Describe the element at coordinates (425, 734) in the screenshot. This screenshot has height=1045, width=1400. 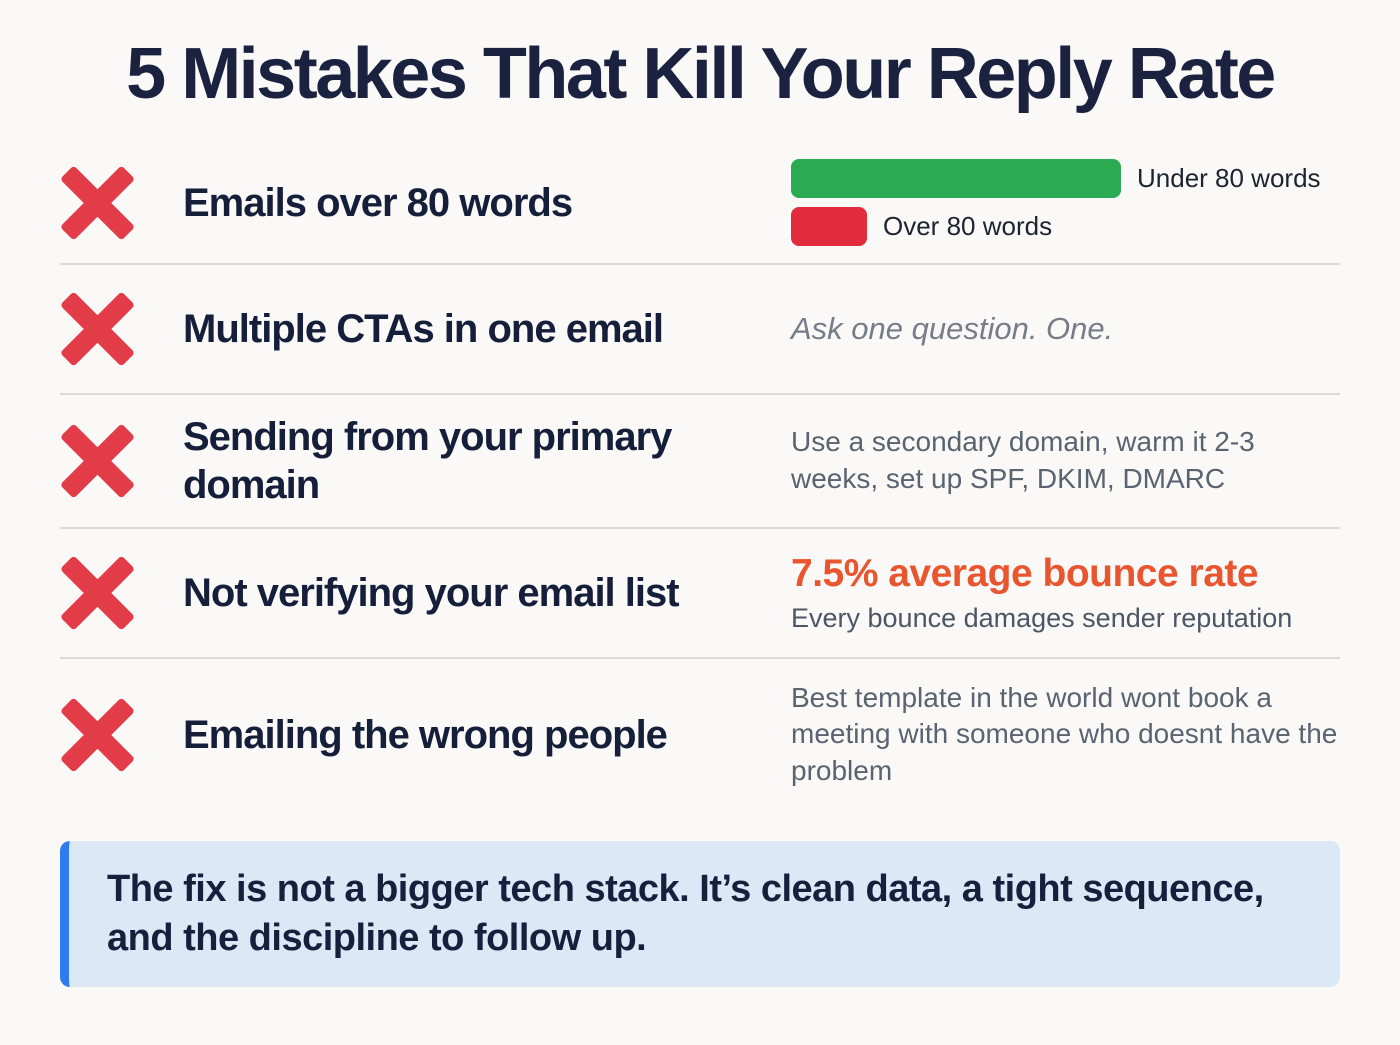
I see `mistake-title: Emailing the wrong people` at that location.